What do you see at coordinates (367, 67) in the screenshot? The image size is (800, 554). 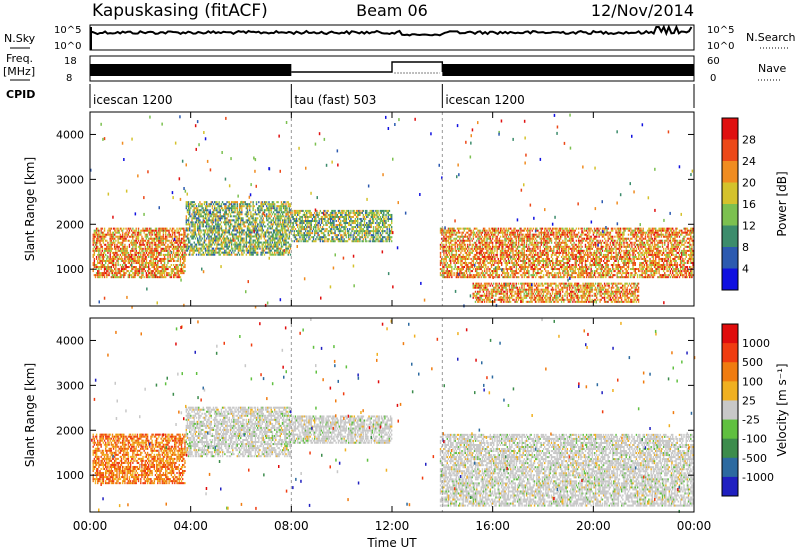 I see `freq-step-line` at bounding box center [367, 67].